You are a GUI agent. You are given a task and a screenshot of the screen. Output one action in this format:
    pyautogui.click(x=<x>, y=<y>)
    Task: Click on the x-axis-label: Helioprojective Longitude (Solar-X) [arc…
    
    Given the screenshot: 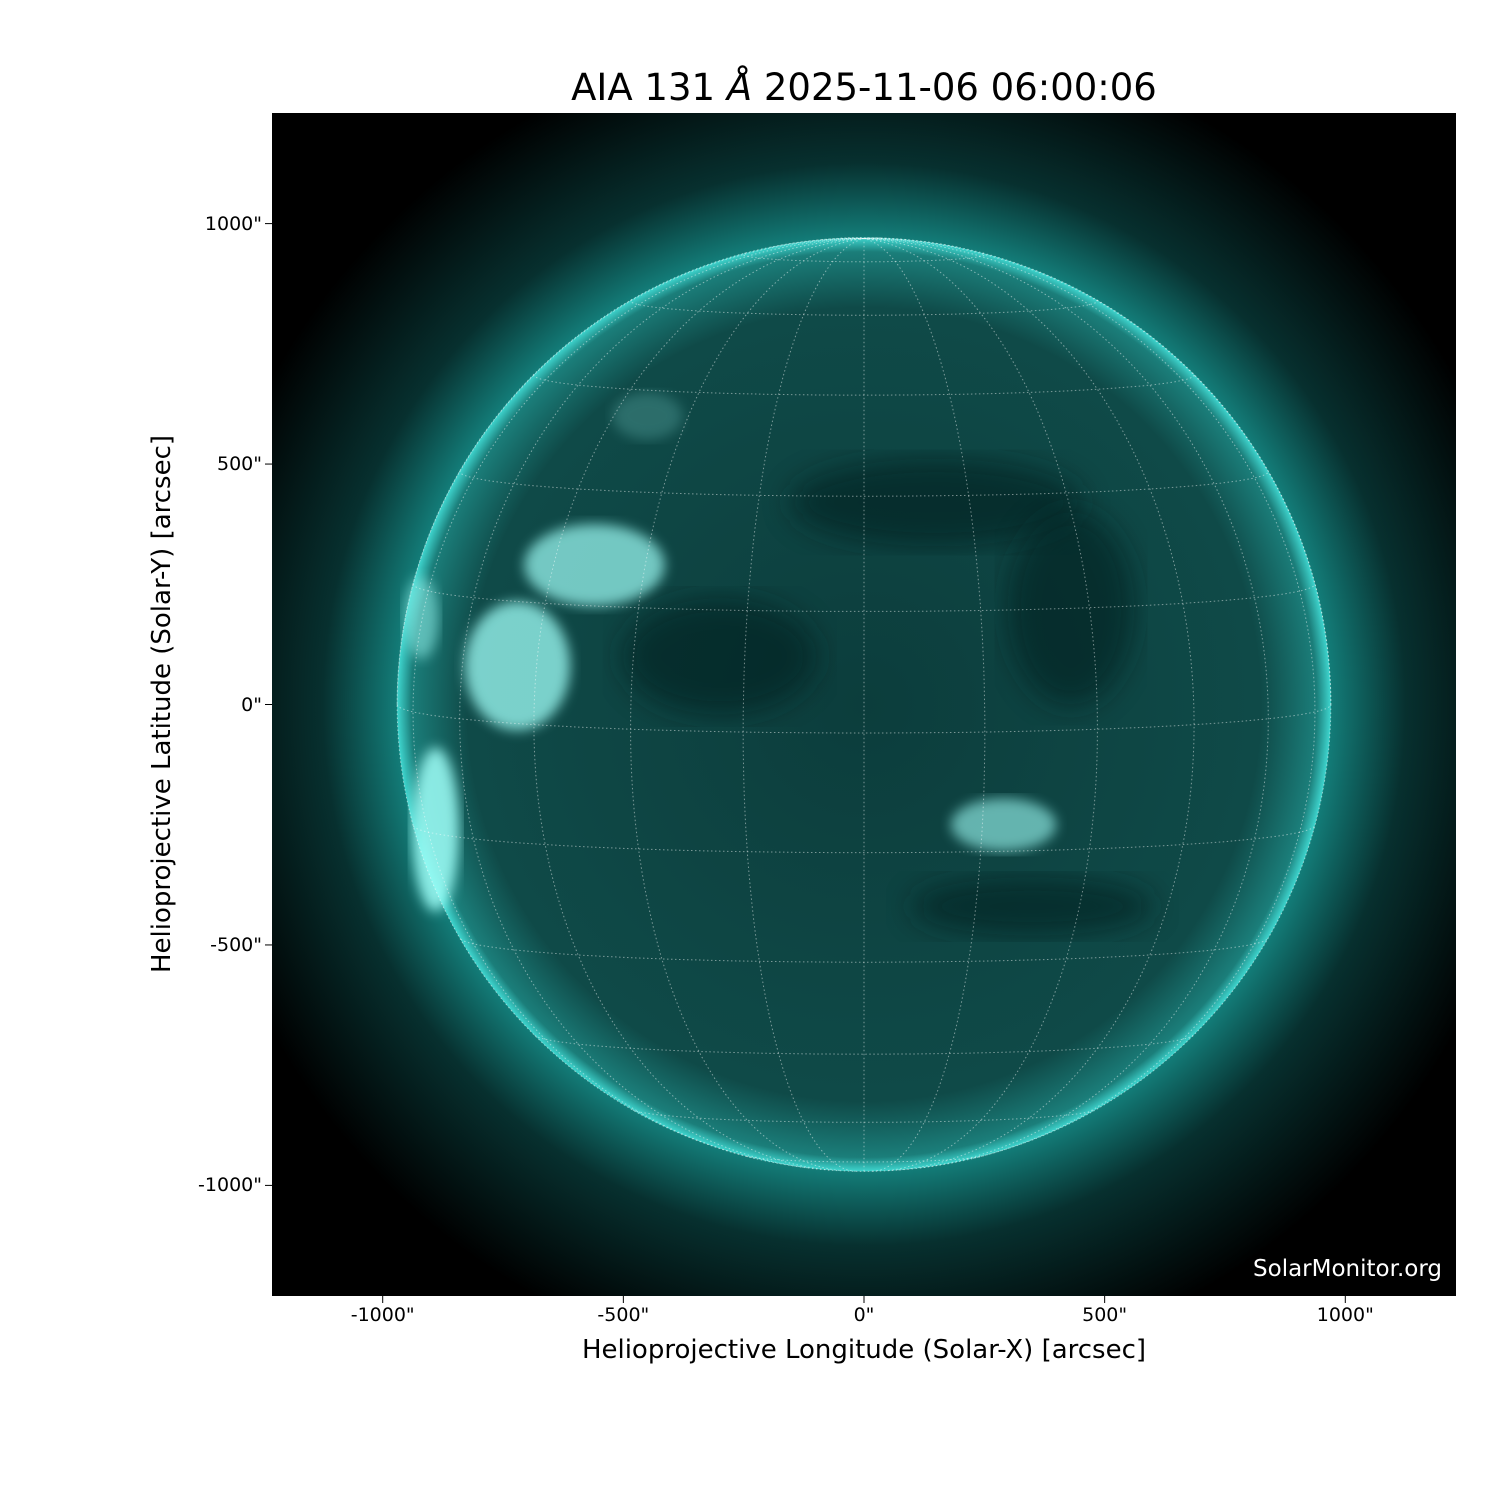 What is the action you would take?
    pyautogui.click(x=864, y=1350)
    